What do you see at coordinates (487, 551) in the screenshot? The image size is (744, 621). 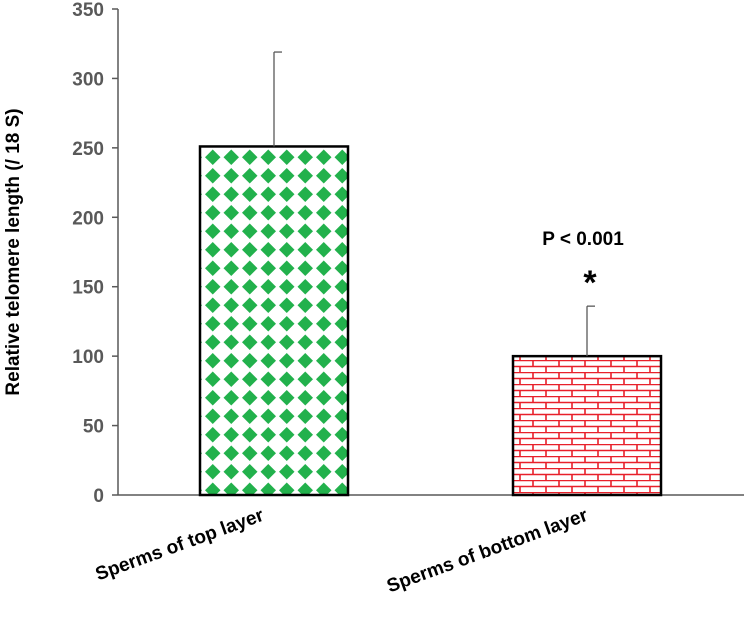 I see `x-category-label-2: Sperms of bottom layer` at bounding box center [487, 551].